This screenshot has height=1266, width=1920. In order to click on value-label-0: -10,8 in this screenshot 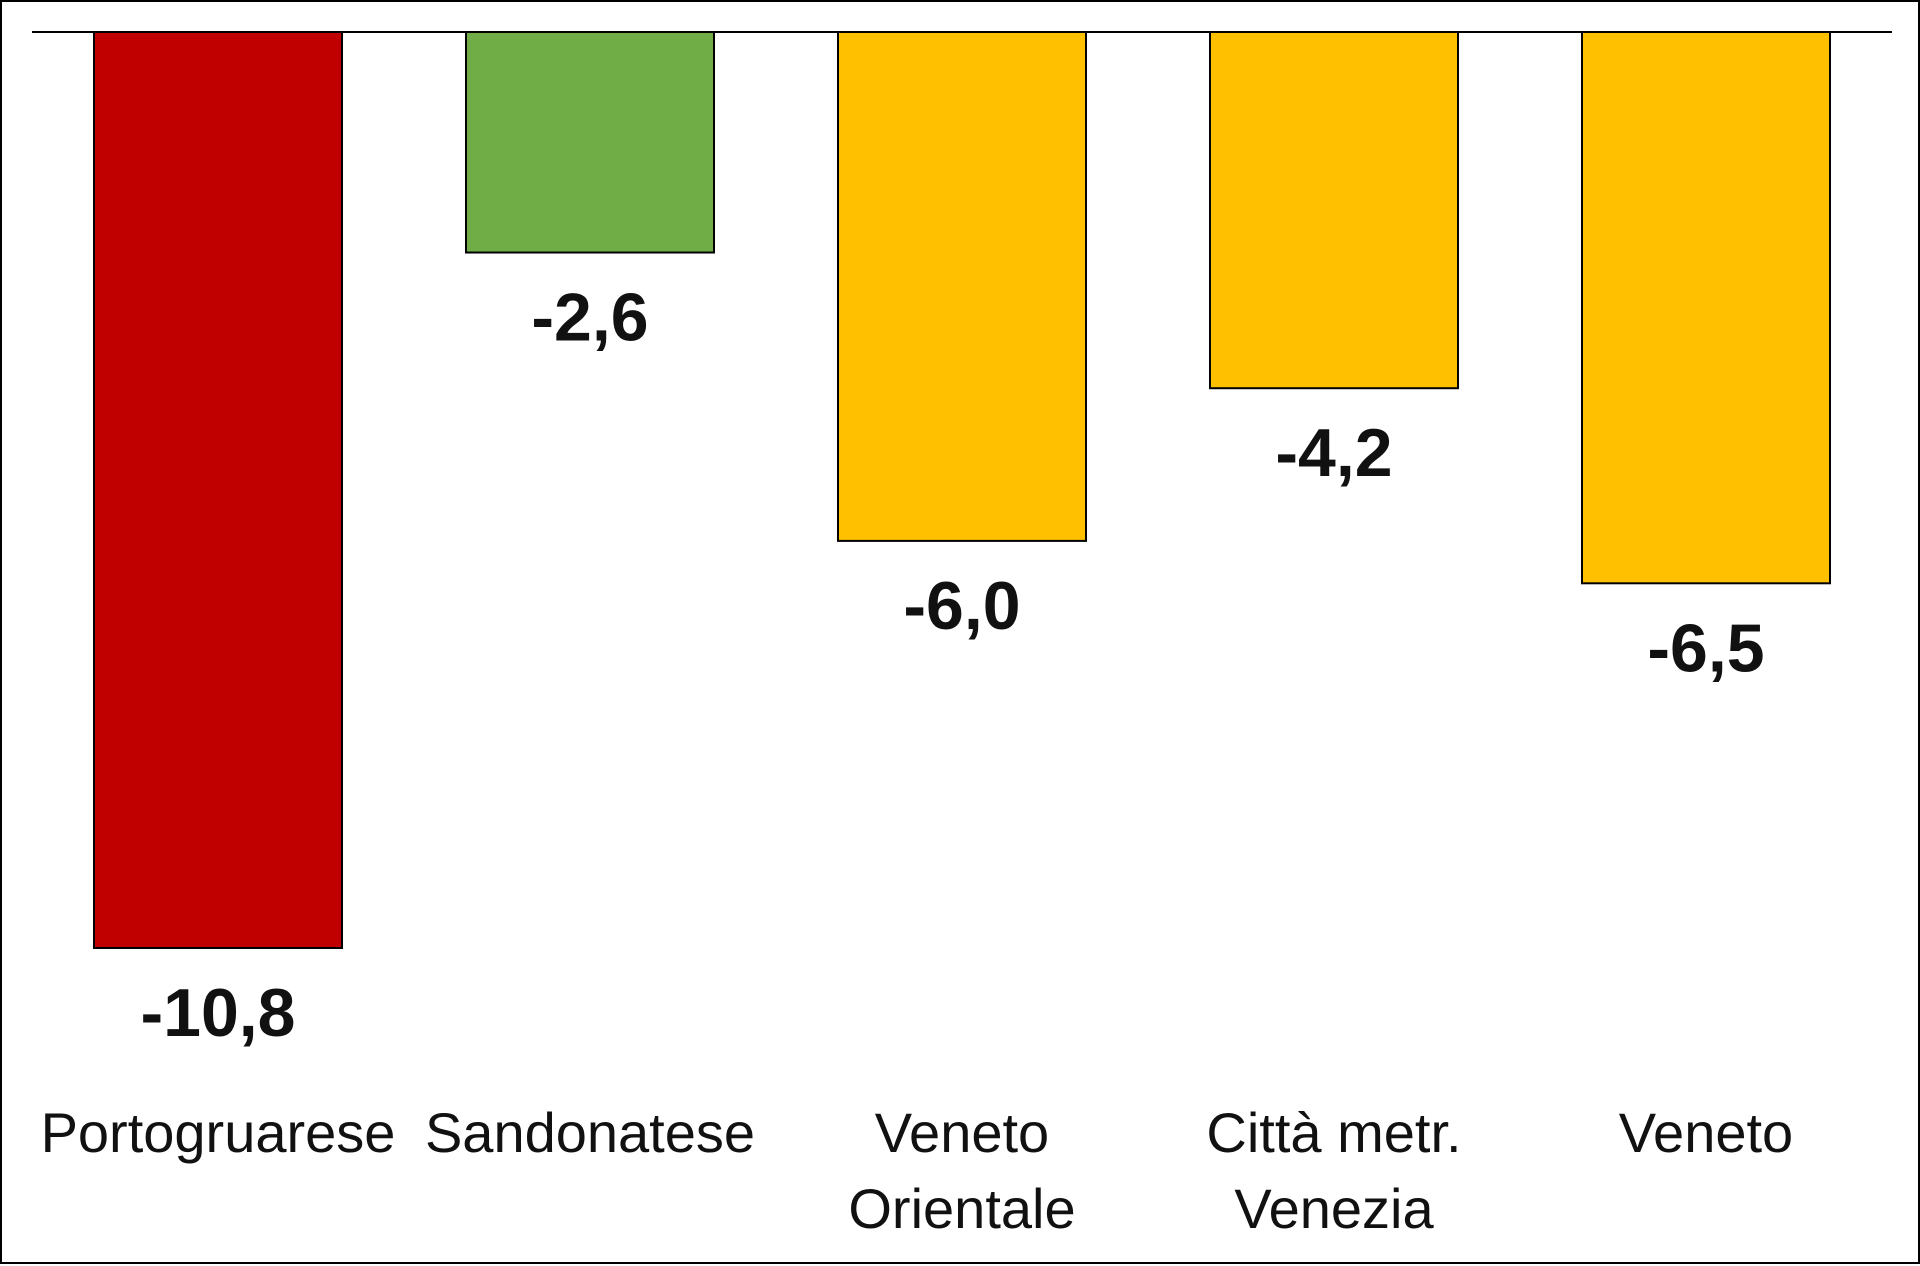, I will do `click(218, 1013)`.